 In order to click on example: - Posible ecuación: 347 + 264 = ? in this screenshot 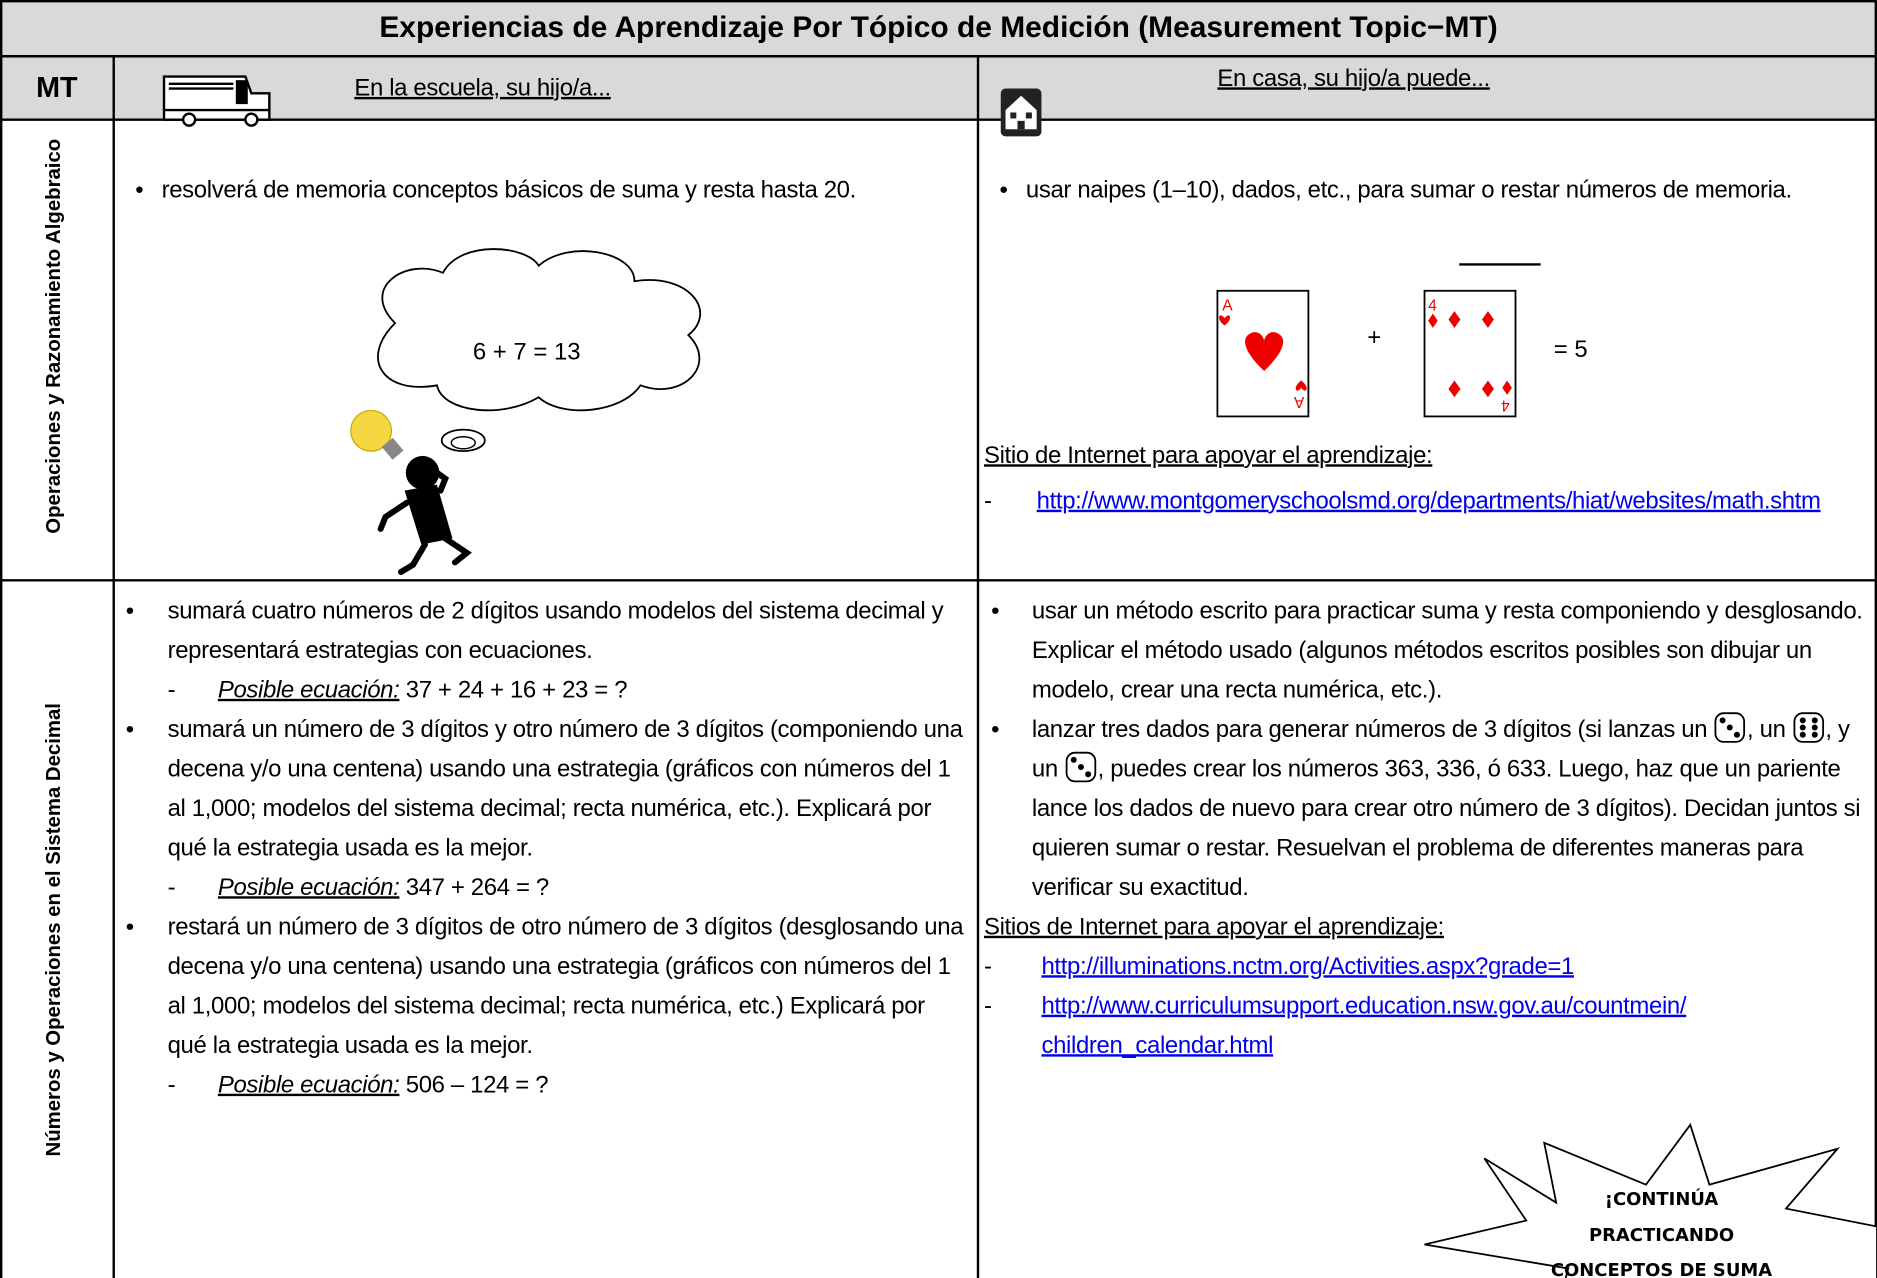, I will do `click(566, 888)`.